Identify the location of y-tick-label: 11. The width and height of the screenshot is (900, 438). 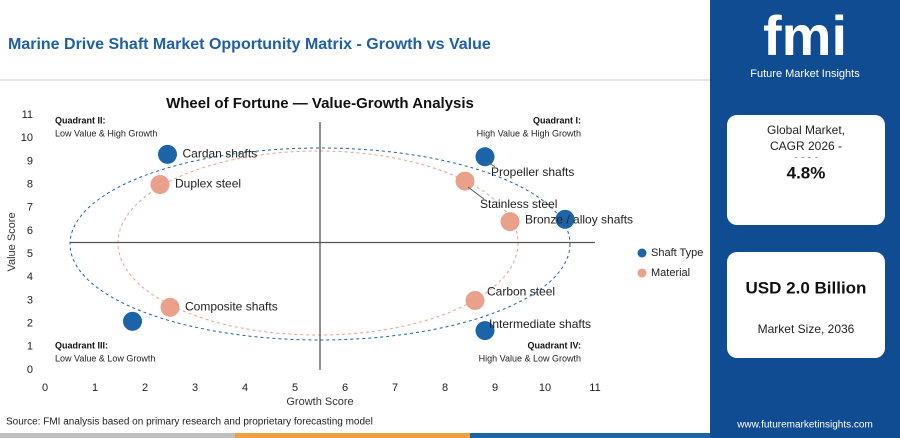
(27, 115).